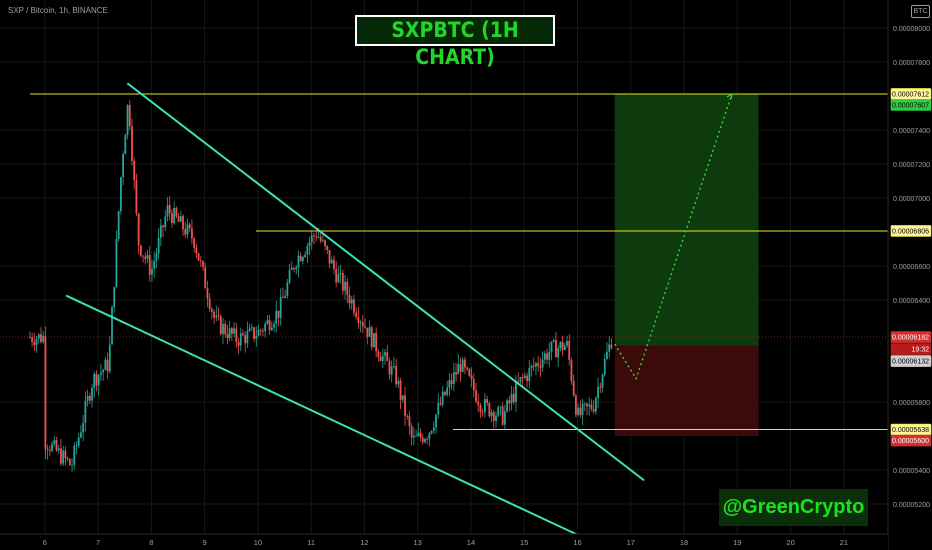  I want to click on price-tag: 0.00005600, so click(911, 440).